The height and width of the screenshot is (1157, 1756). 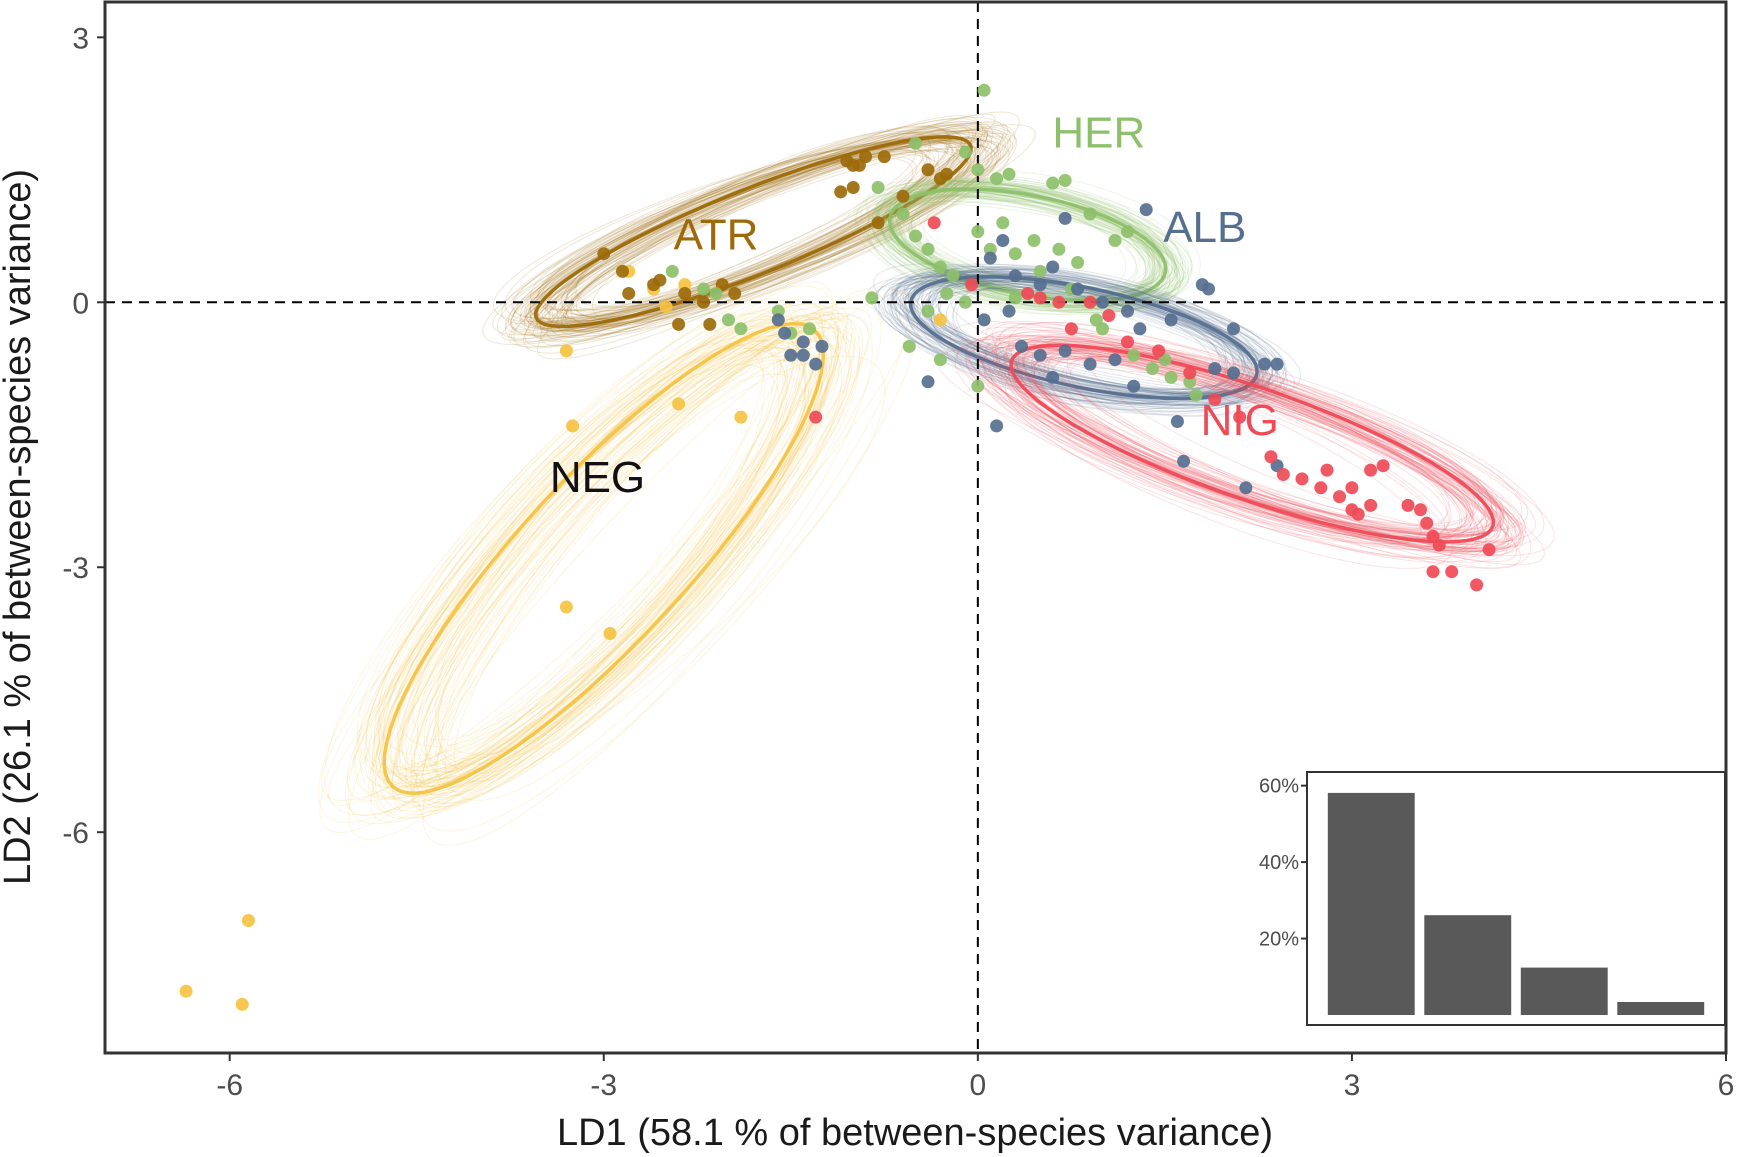 I want to click on mean-ellipse-neg, so click(x=604, y=558).